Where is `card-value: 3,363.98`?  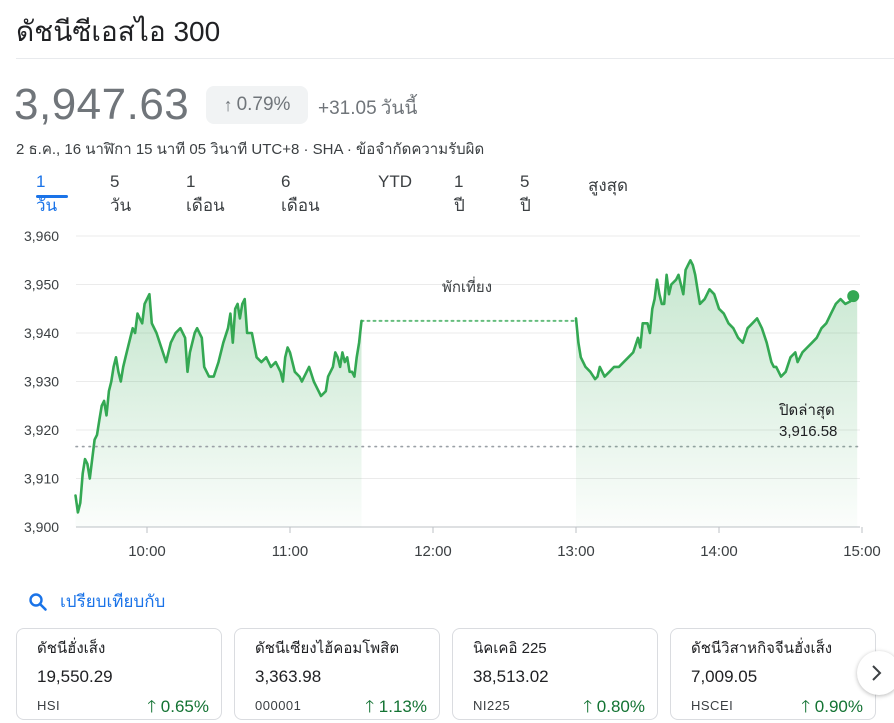 card-value: 3,363.98 is located at coordinates (288, 676).